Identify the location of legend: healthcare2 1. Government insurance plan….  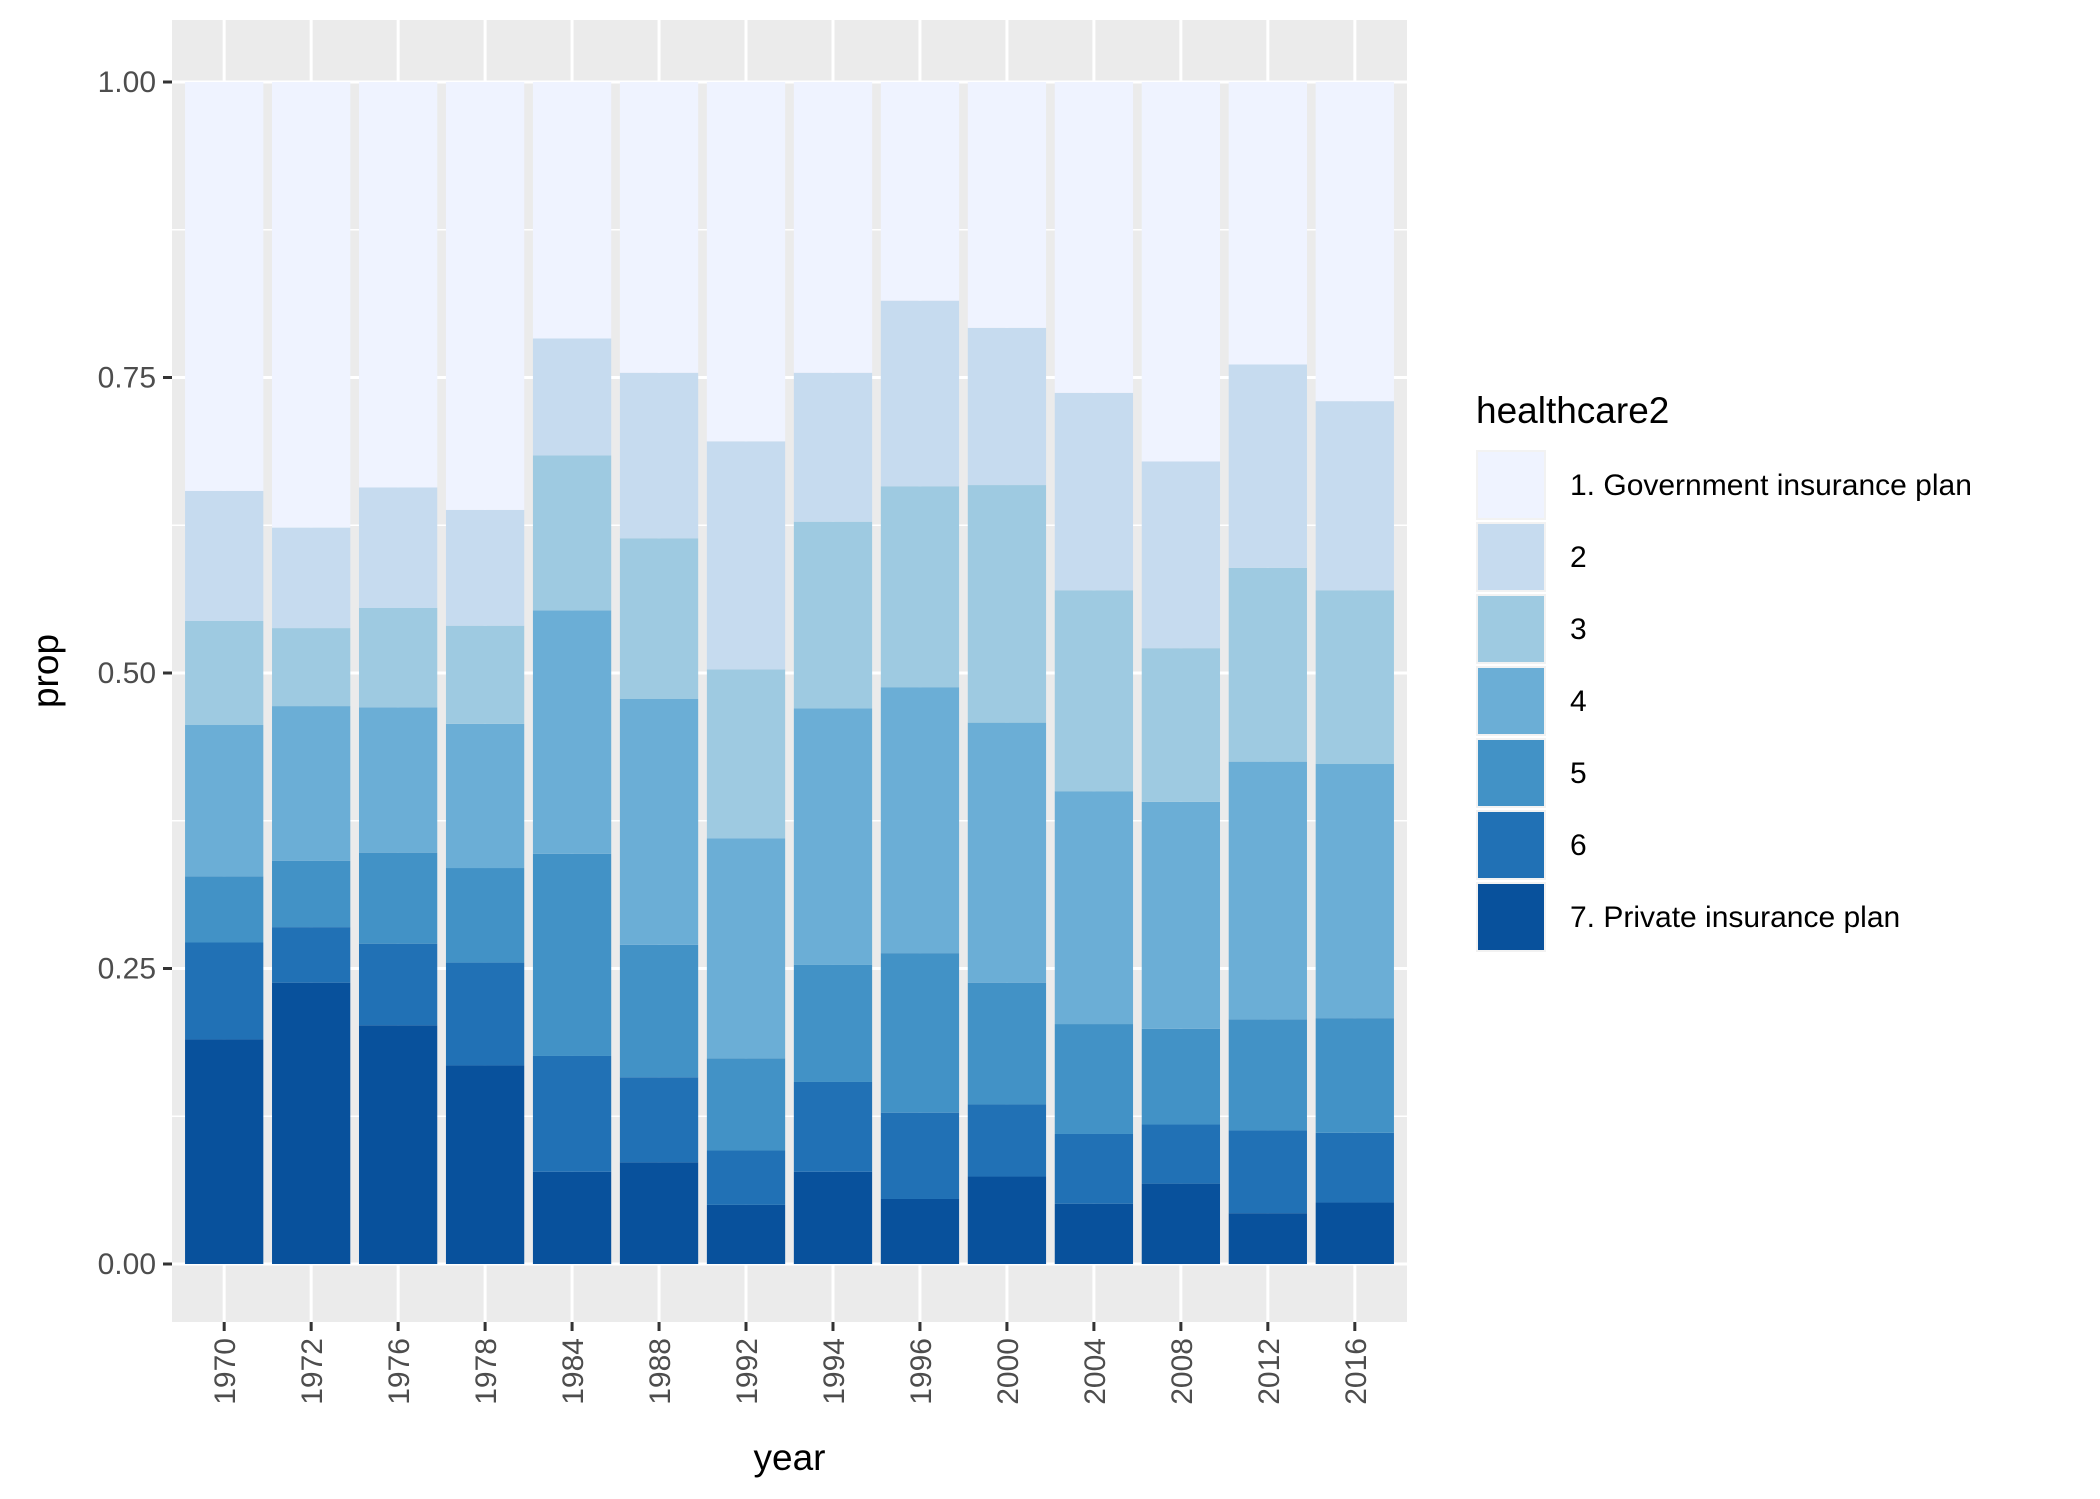
(1724, 671).